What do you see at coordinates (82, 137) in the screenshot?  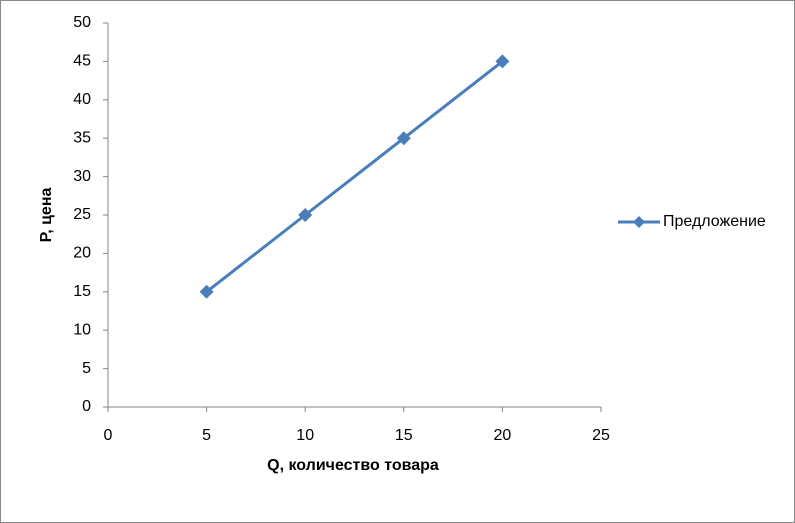 I see `y-tick-label: 35` at bounding box center [82, 137].